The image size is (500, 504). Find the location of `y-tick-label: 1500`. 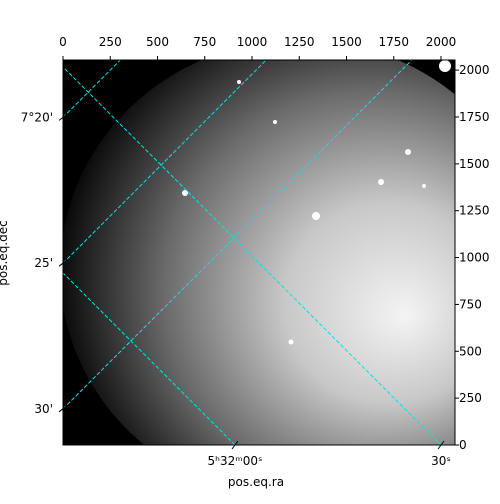

y-tick-label: 1500 is located at coordinates (474, 164).